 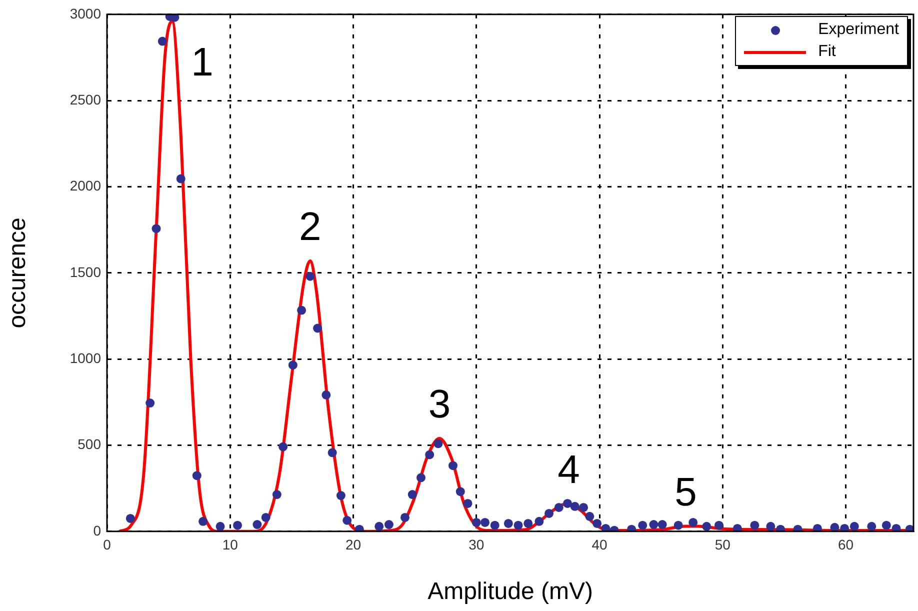 I want to click on annotation: 3, so click(x=439, y=404).